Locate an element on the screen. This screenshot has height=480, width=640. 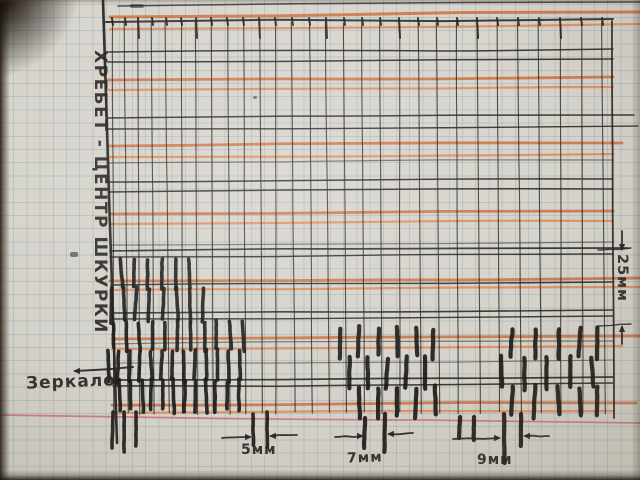
cut-stroke-stub-zone-5mm is located at coordinates (112, 430).